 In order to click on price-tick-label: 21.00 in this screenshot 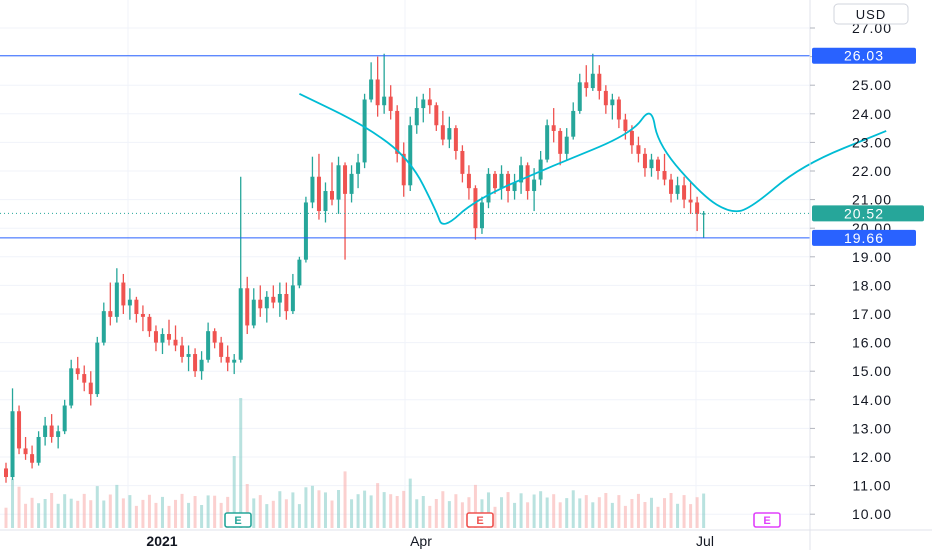, I will do `click(872, 200)`.